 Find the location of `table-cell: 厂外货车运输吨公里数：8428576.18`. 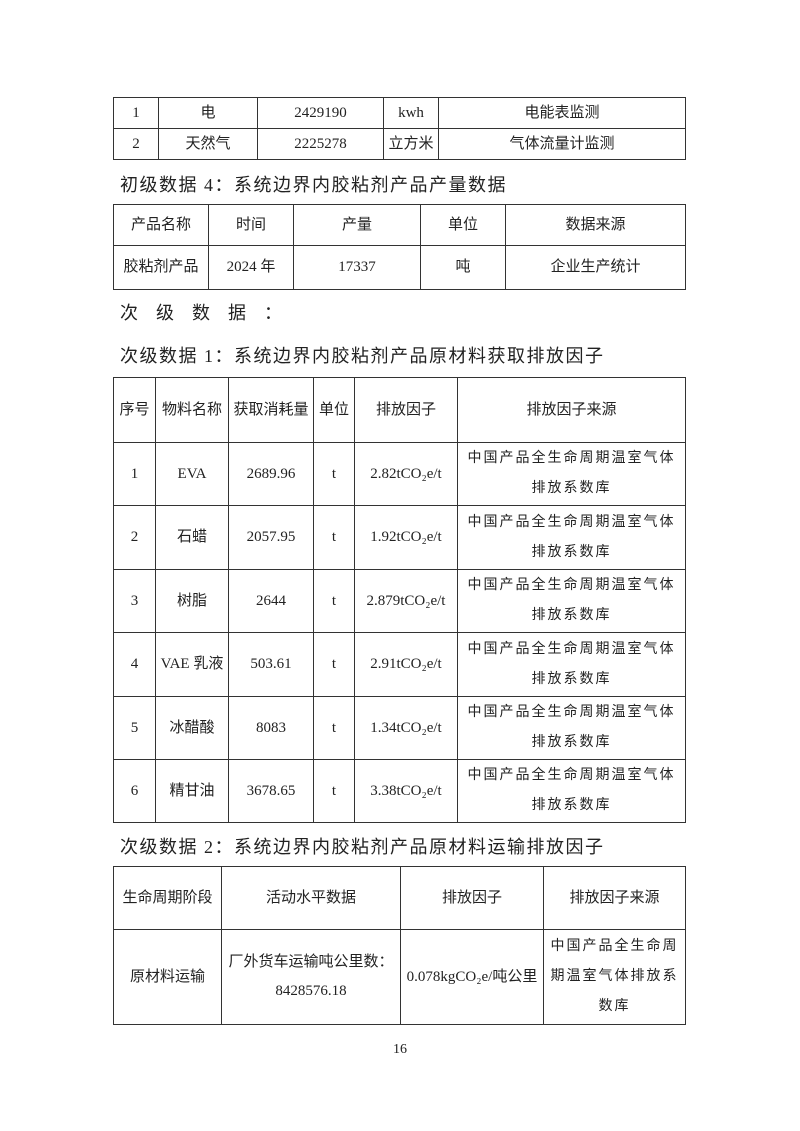

table-cell: 厂外货车运输吨公里数：8428576.18 is located at coordinates (311, 977).